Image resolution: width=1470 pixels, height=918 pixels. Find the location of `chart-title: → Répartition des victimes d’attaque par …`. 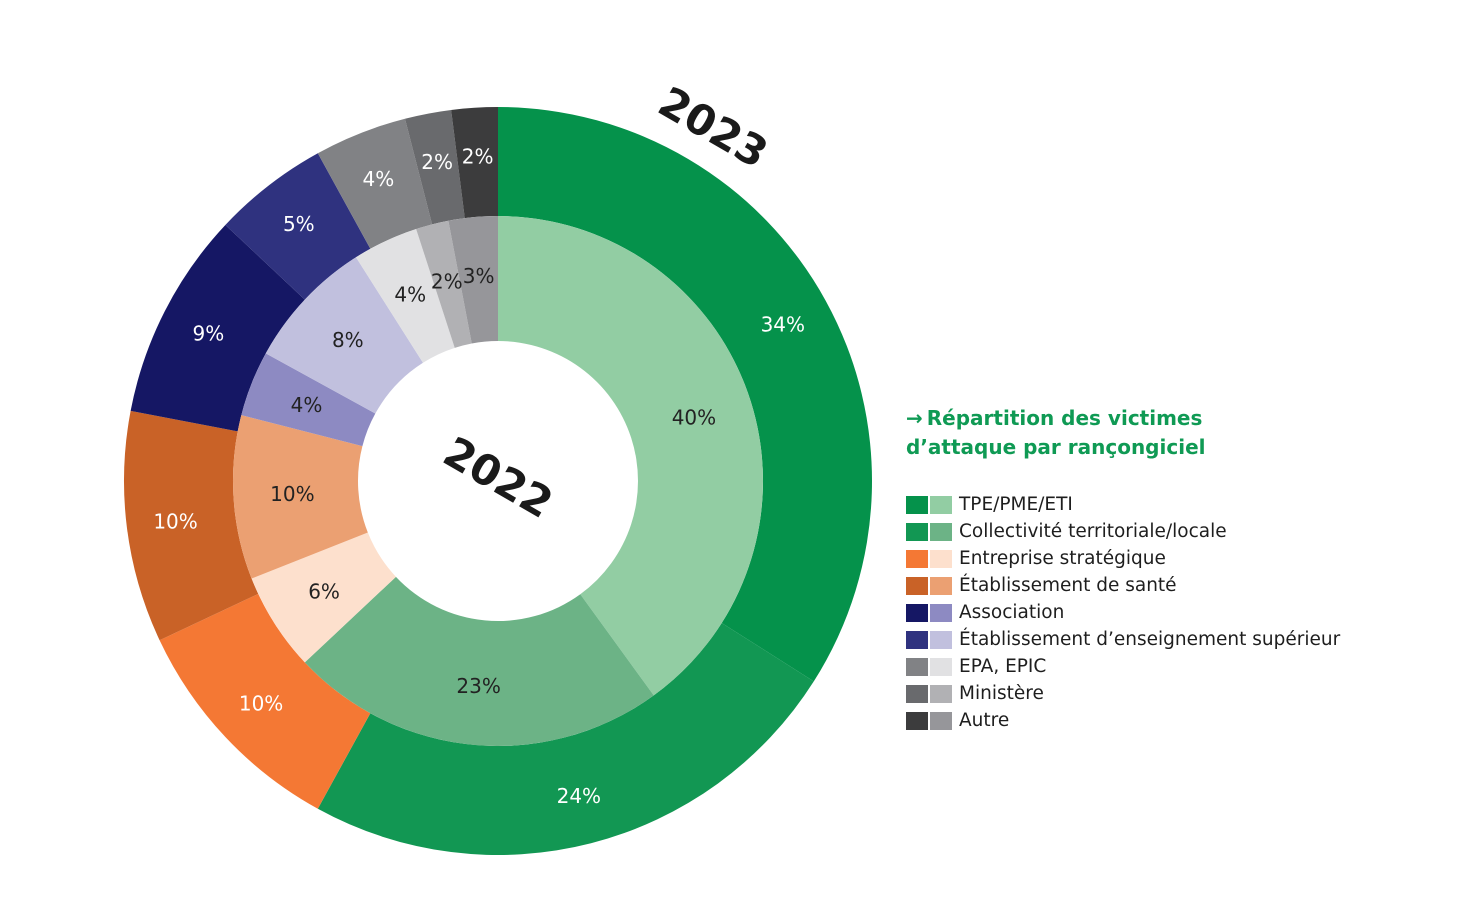

chart-title: → Répartition des victimes d’attaque par … is located at coordinates (1116, 433).